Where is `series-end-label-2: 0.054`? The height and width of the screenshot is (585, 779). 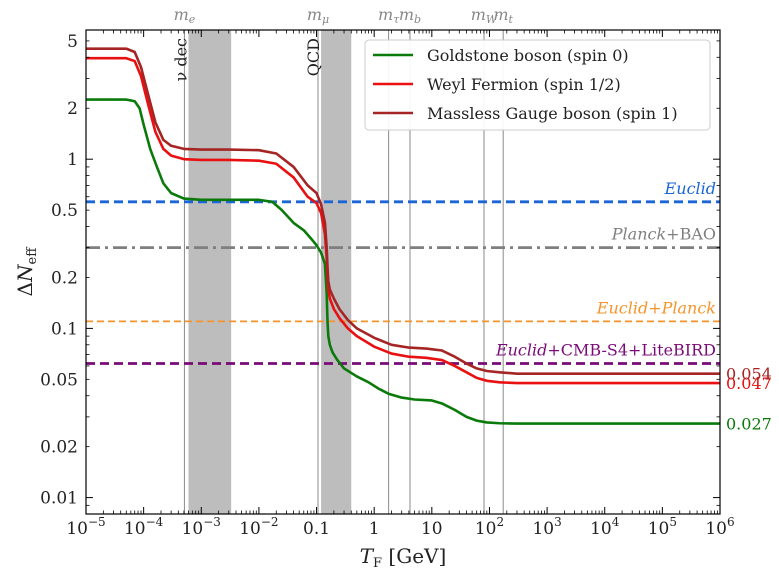
series-end-label-2: 0.054 is located at coordinates (749, 374).